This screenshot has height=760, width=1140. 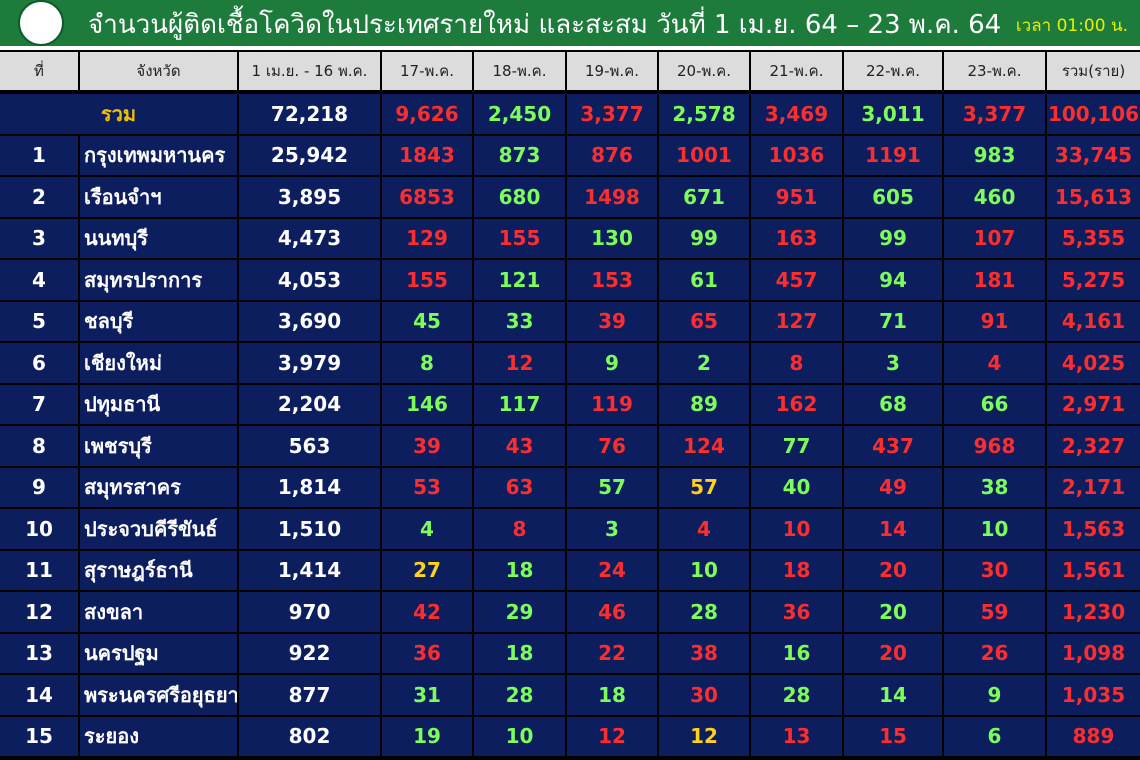 What do you see at coordinates (994, 736) in the screenshot?
I see `count-cell: 6` at bounding box center [994, 736].